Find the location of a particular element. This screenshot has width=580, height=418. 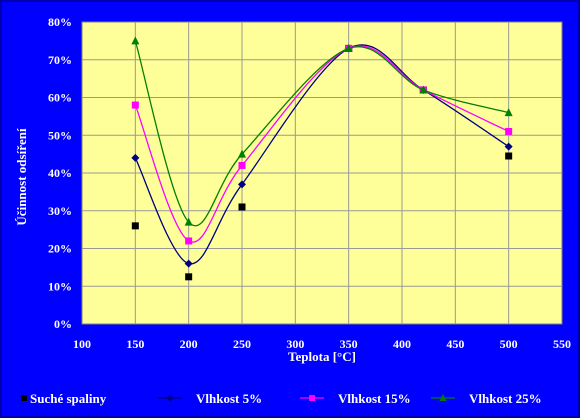

x-axis-label: Teplota [°C] is located at coordinates (322, 356).